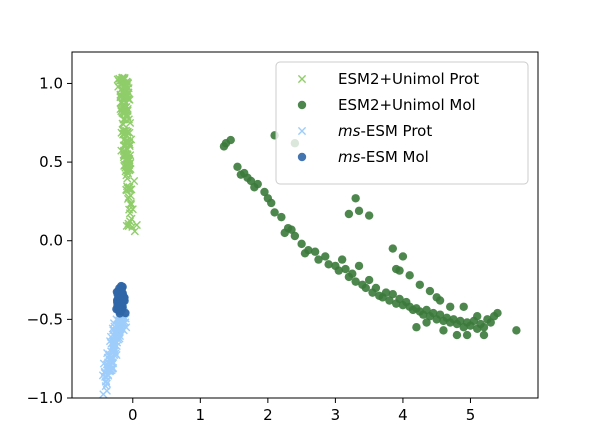 The height and width of the screenshot is (448, 598). Describe the element at coordinates (51, 241) in the screenshot. I see `y-tick-label: 0.0` at that location.